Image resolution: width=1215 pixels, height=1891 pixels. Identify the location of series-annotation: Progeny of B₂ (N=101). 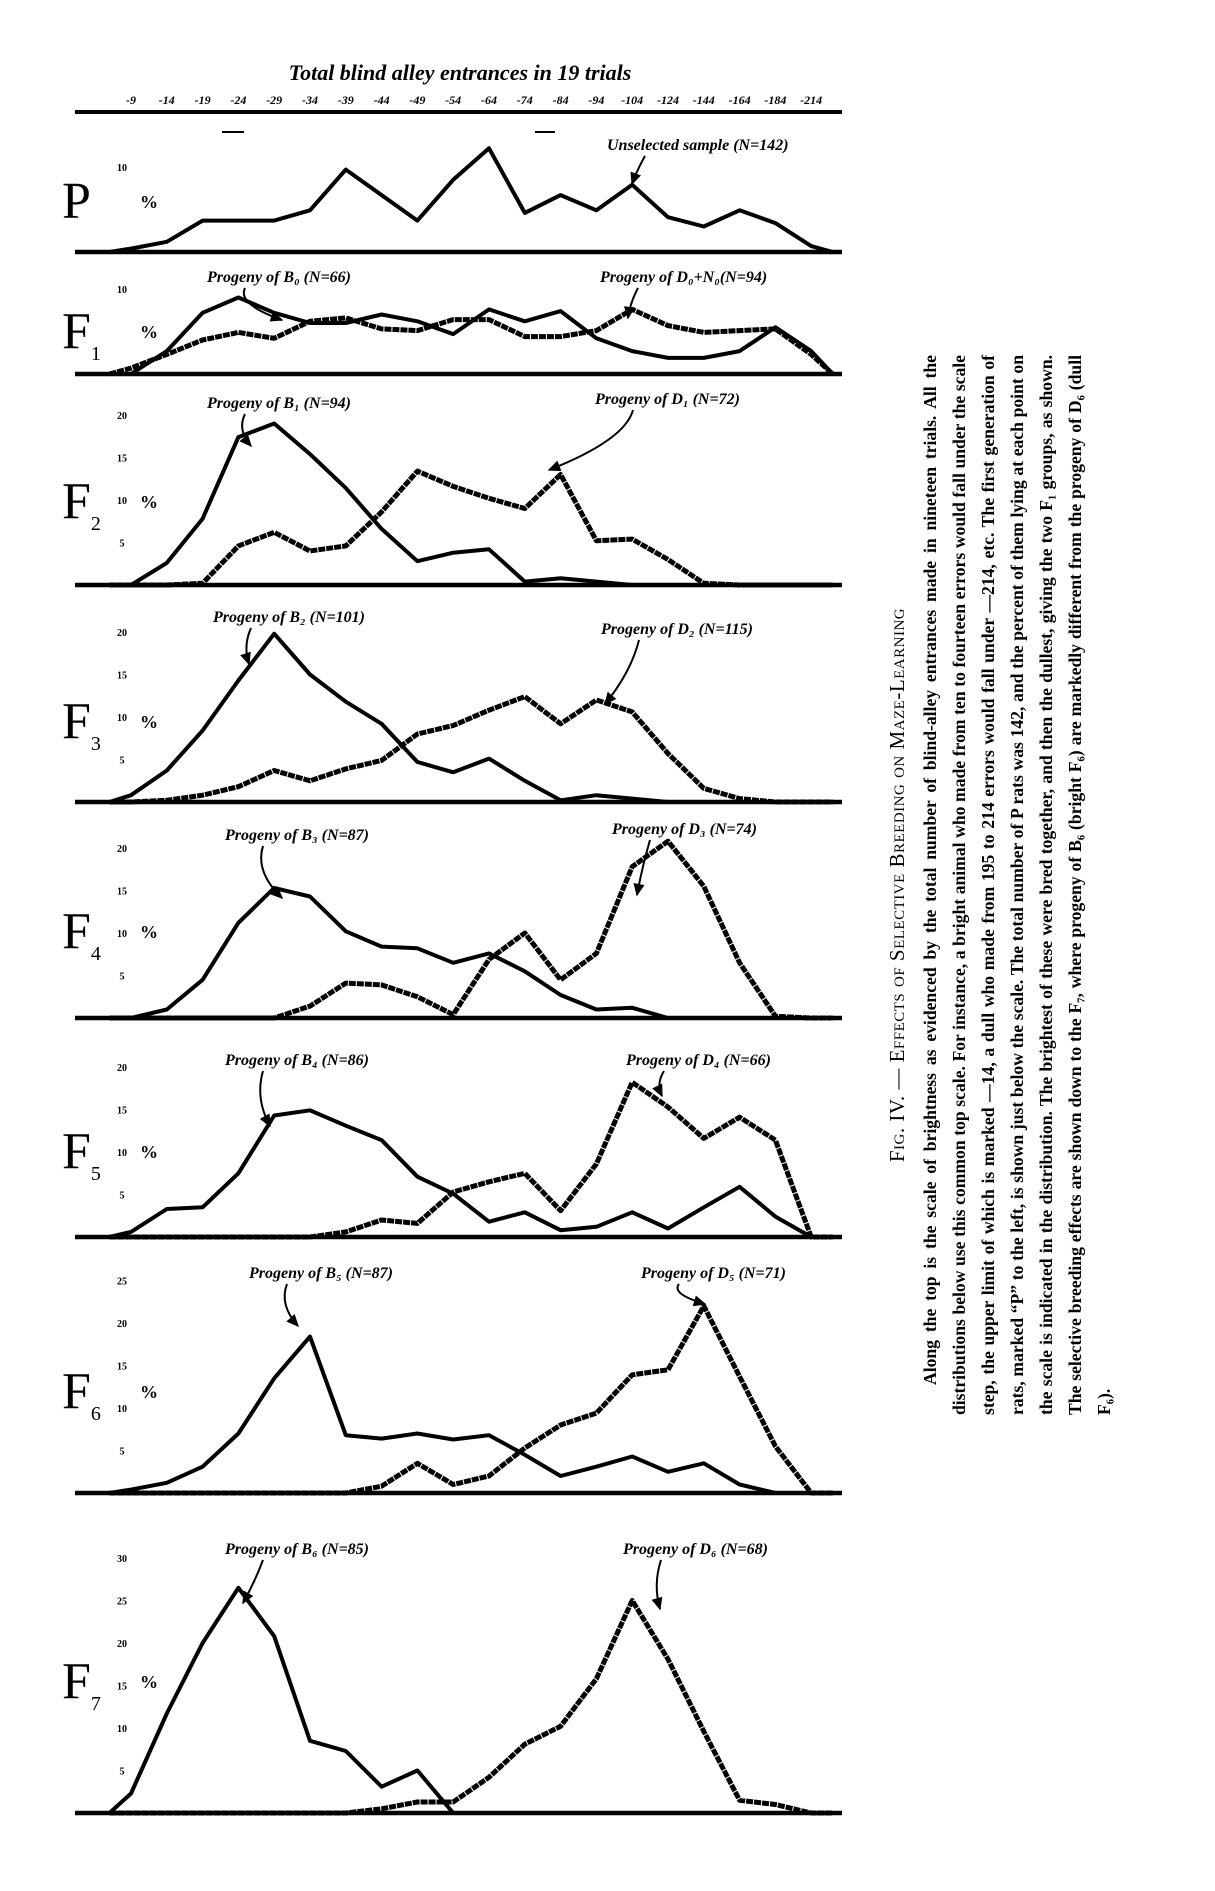
(288, 617).